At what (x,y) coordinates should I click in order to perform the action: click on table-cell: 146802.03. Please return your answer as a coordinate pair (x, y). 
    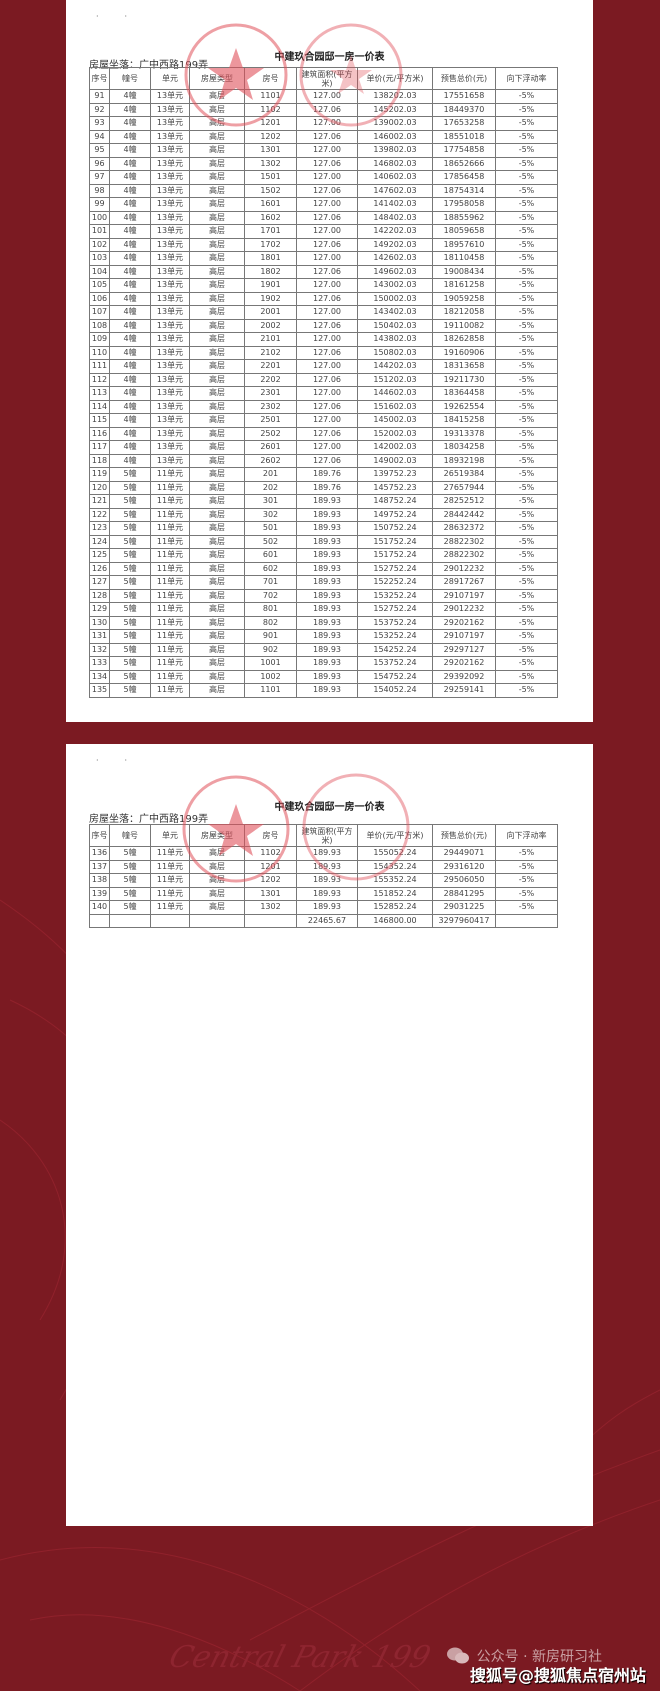
    Looking at the image, I should click on (395, 163).